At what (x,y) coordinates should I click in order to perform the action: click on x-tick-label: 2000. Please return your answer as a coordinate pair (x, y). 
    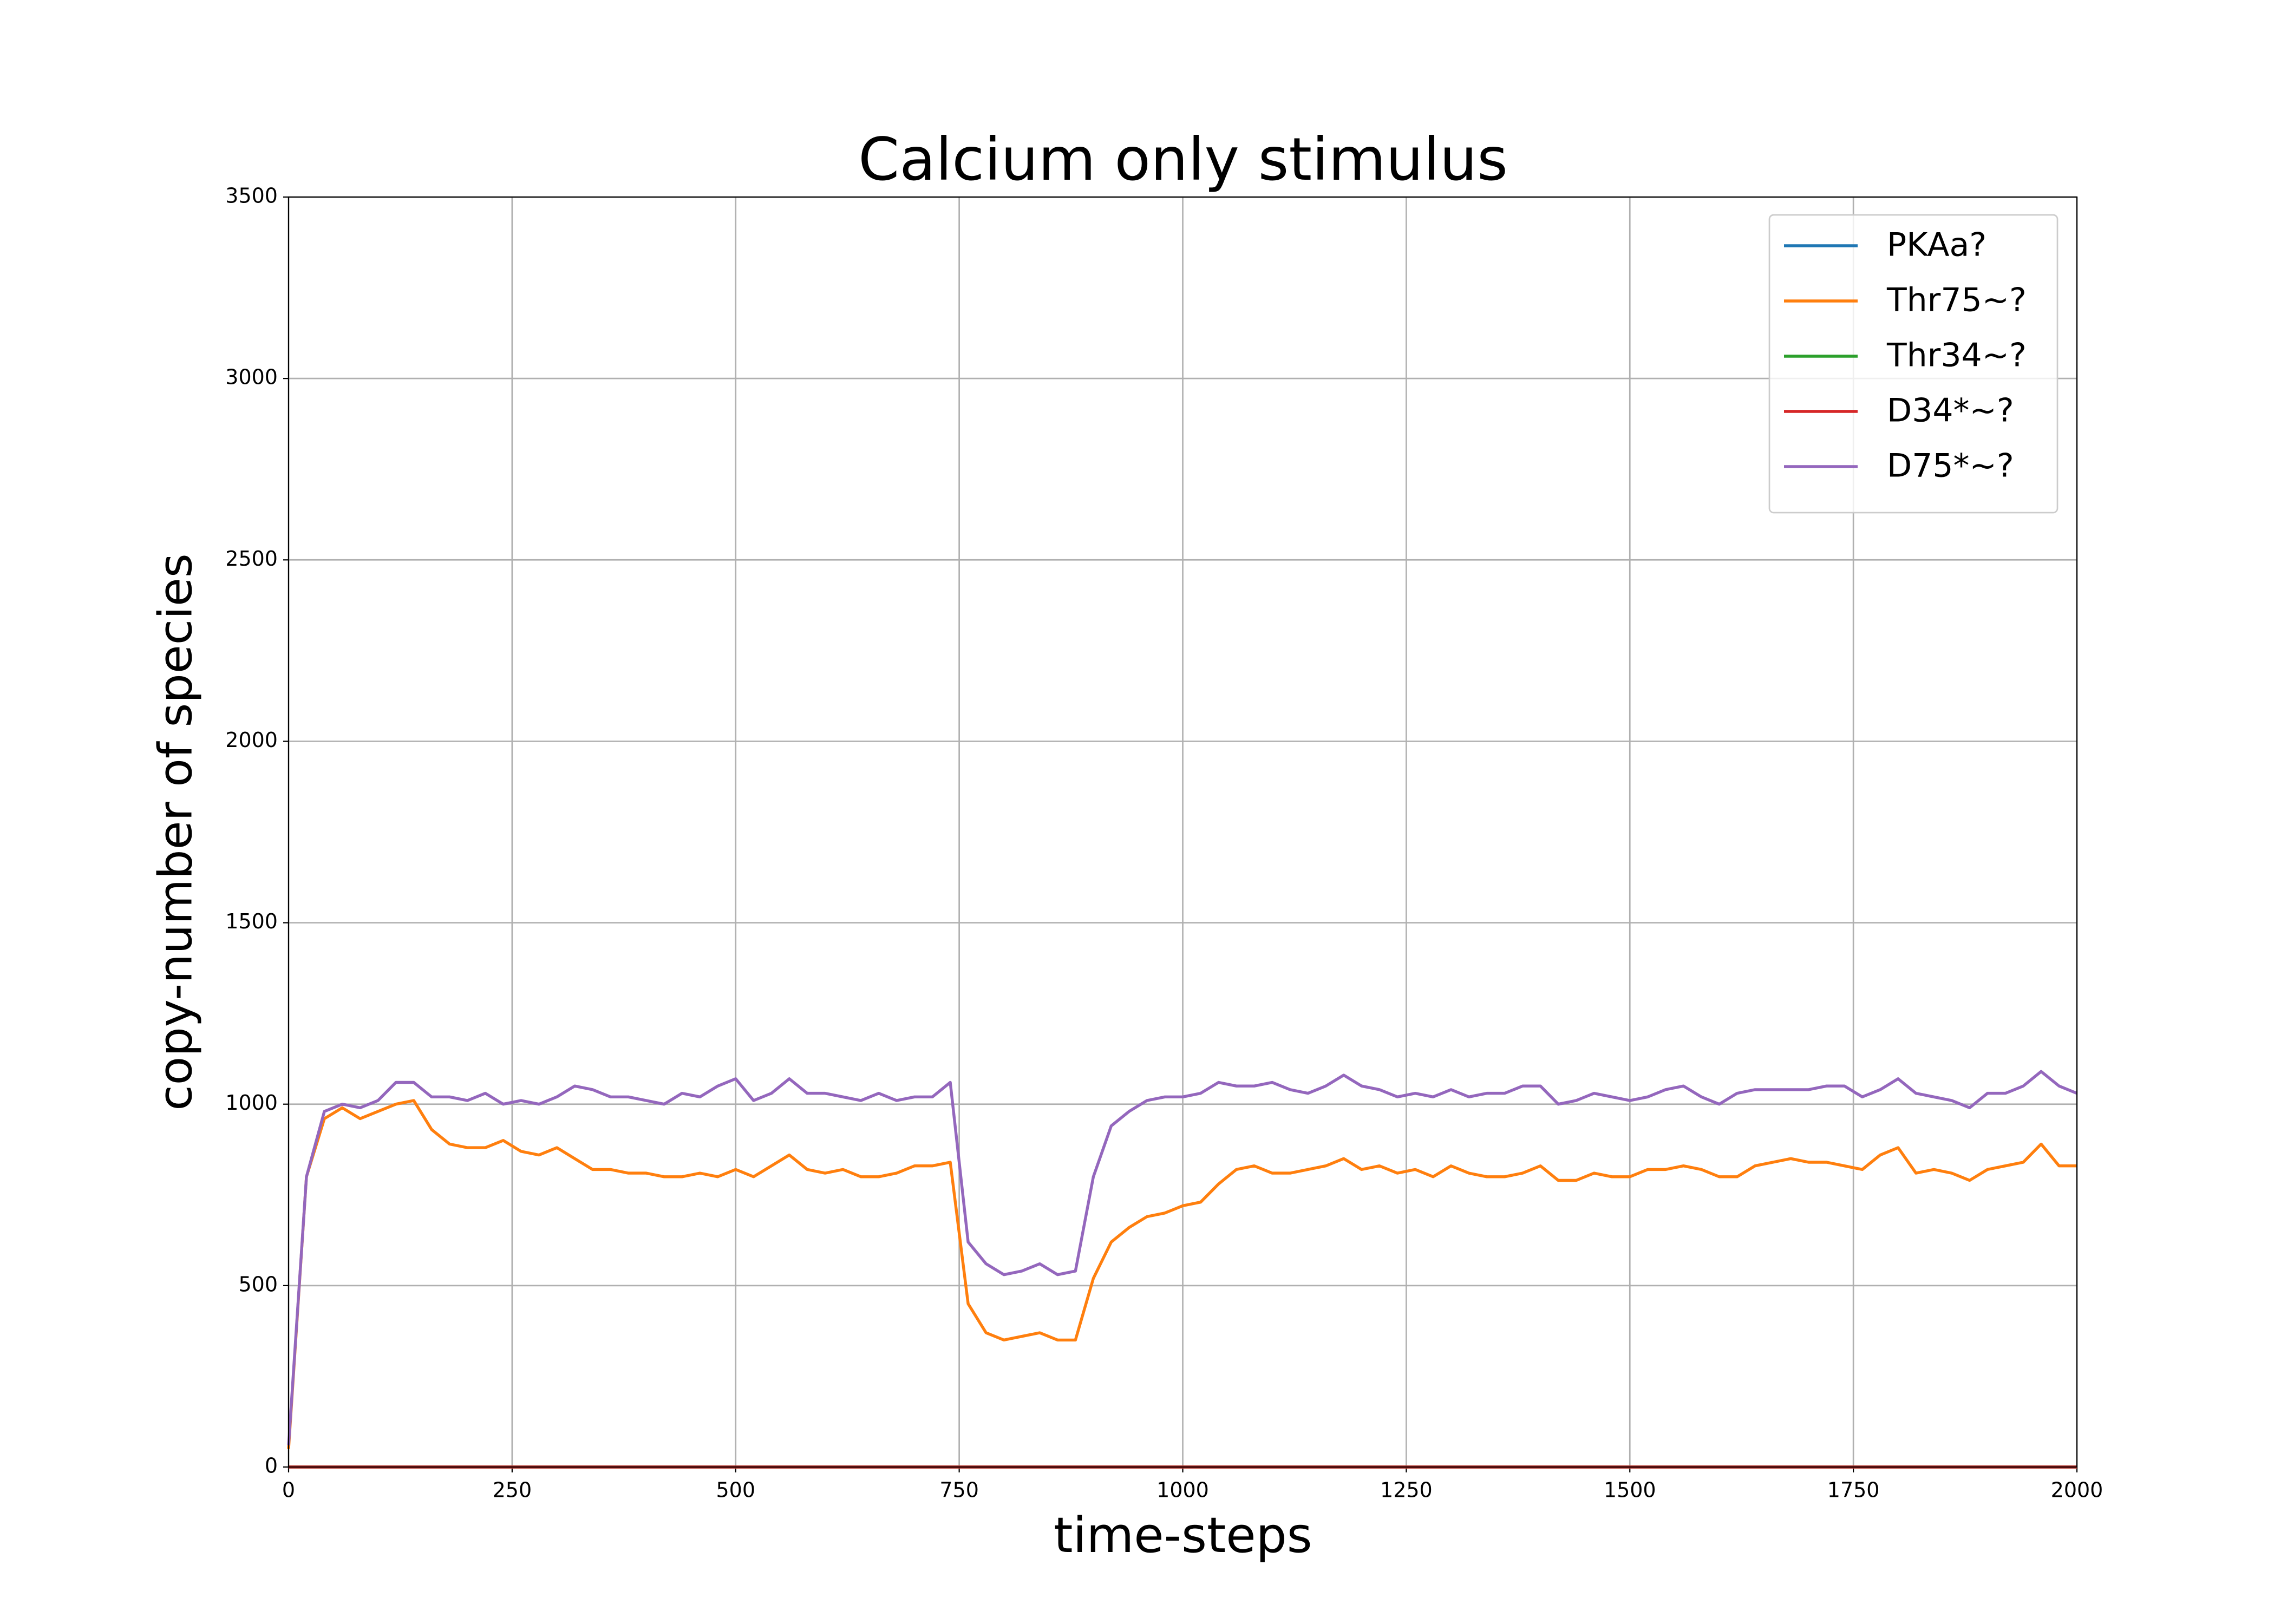
    Looking at the image, I should click on (2077, 1490).